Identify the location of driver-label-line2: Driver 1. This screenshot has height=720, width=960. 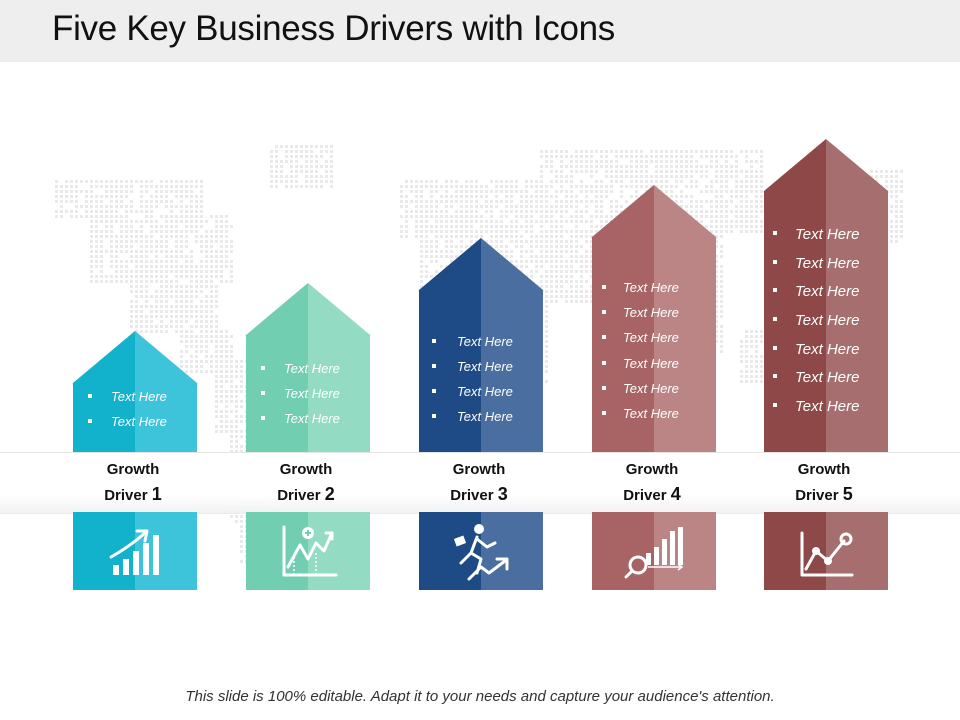
(133, 495).